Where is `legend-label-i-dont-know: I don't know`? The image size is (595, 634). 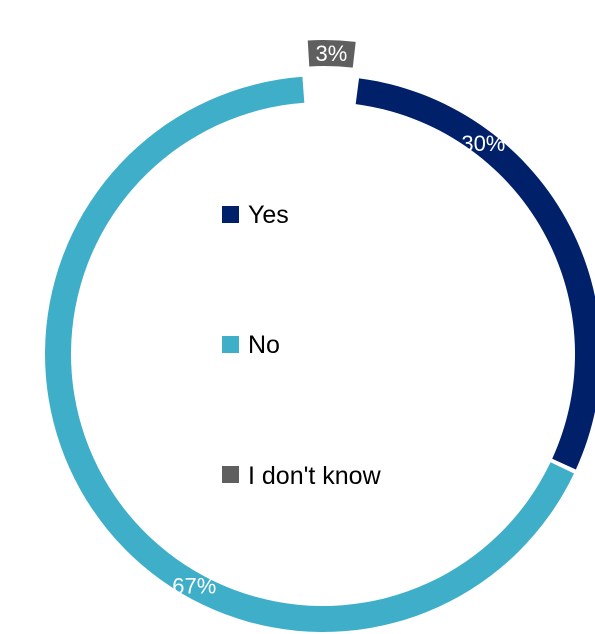 legend-label-i-dont-know: I don't know is located at coordinates (315, 476).